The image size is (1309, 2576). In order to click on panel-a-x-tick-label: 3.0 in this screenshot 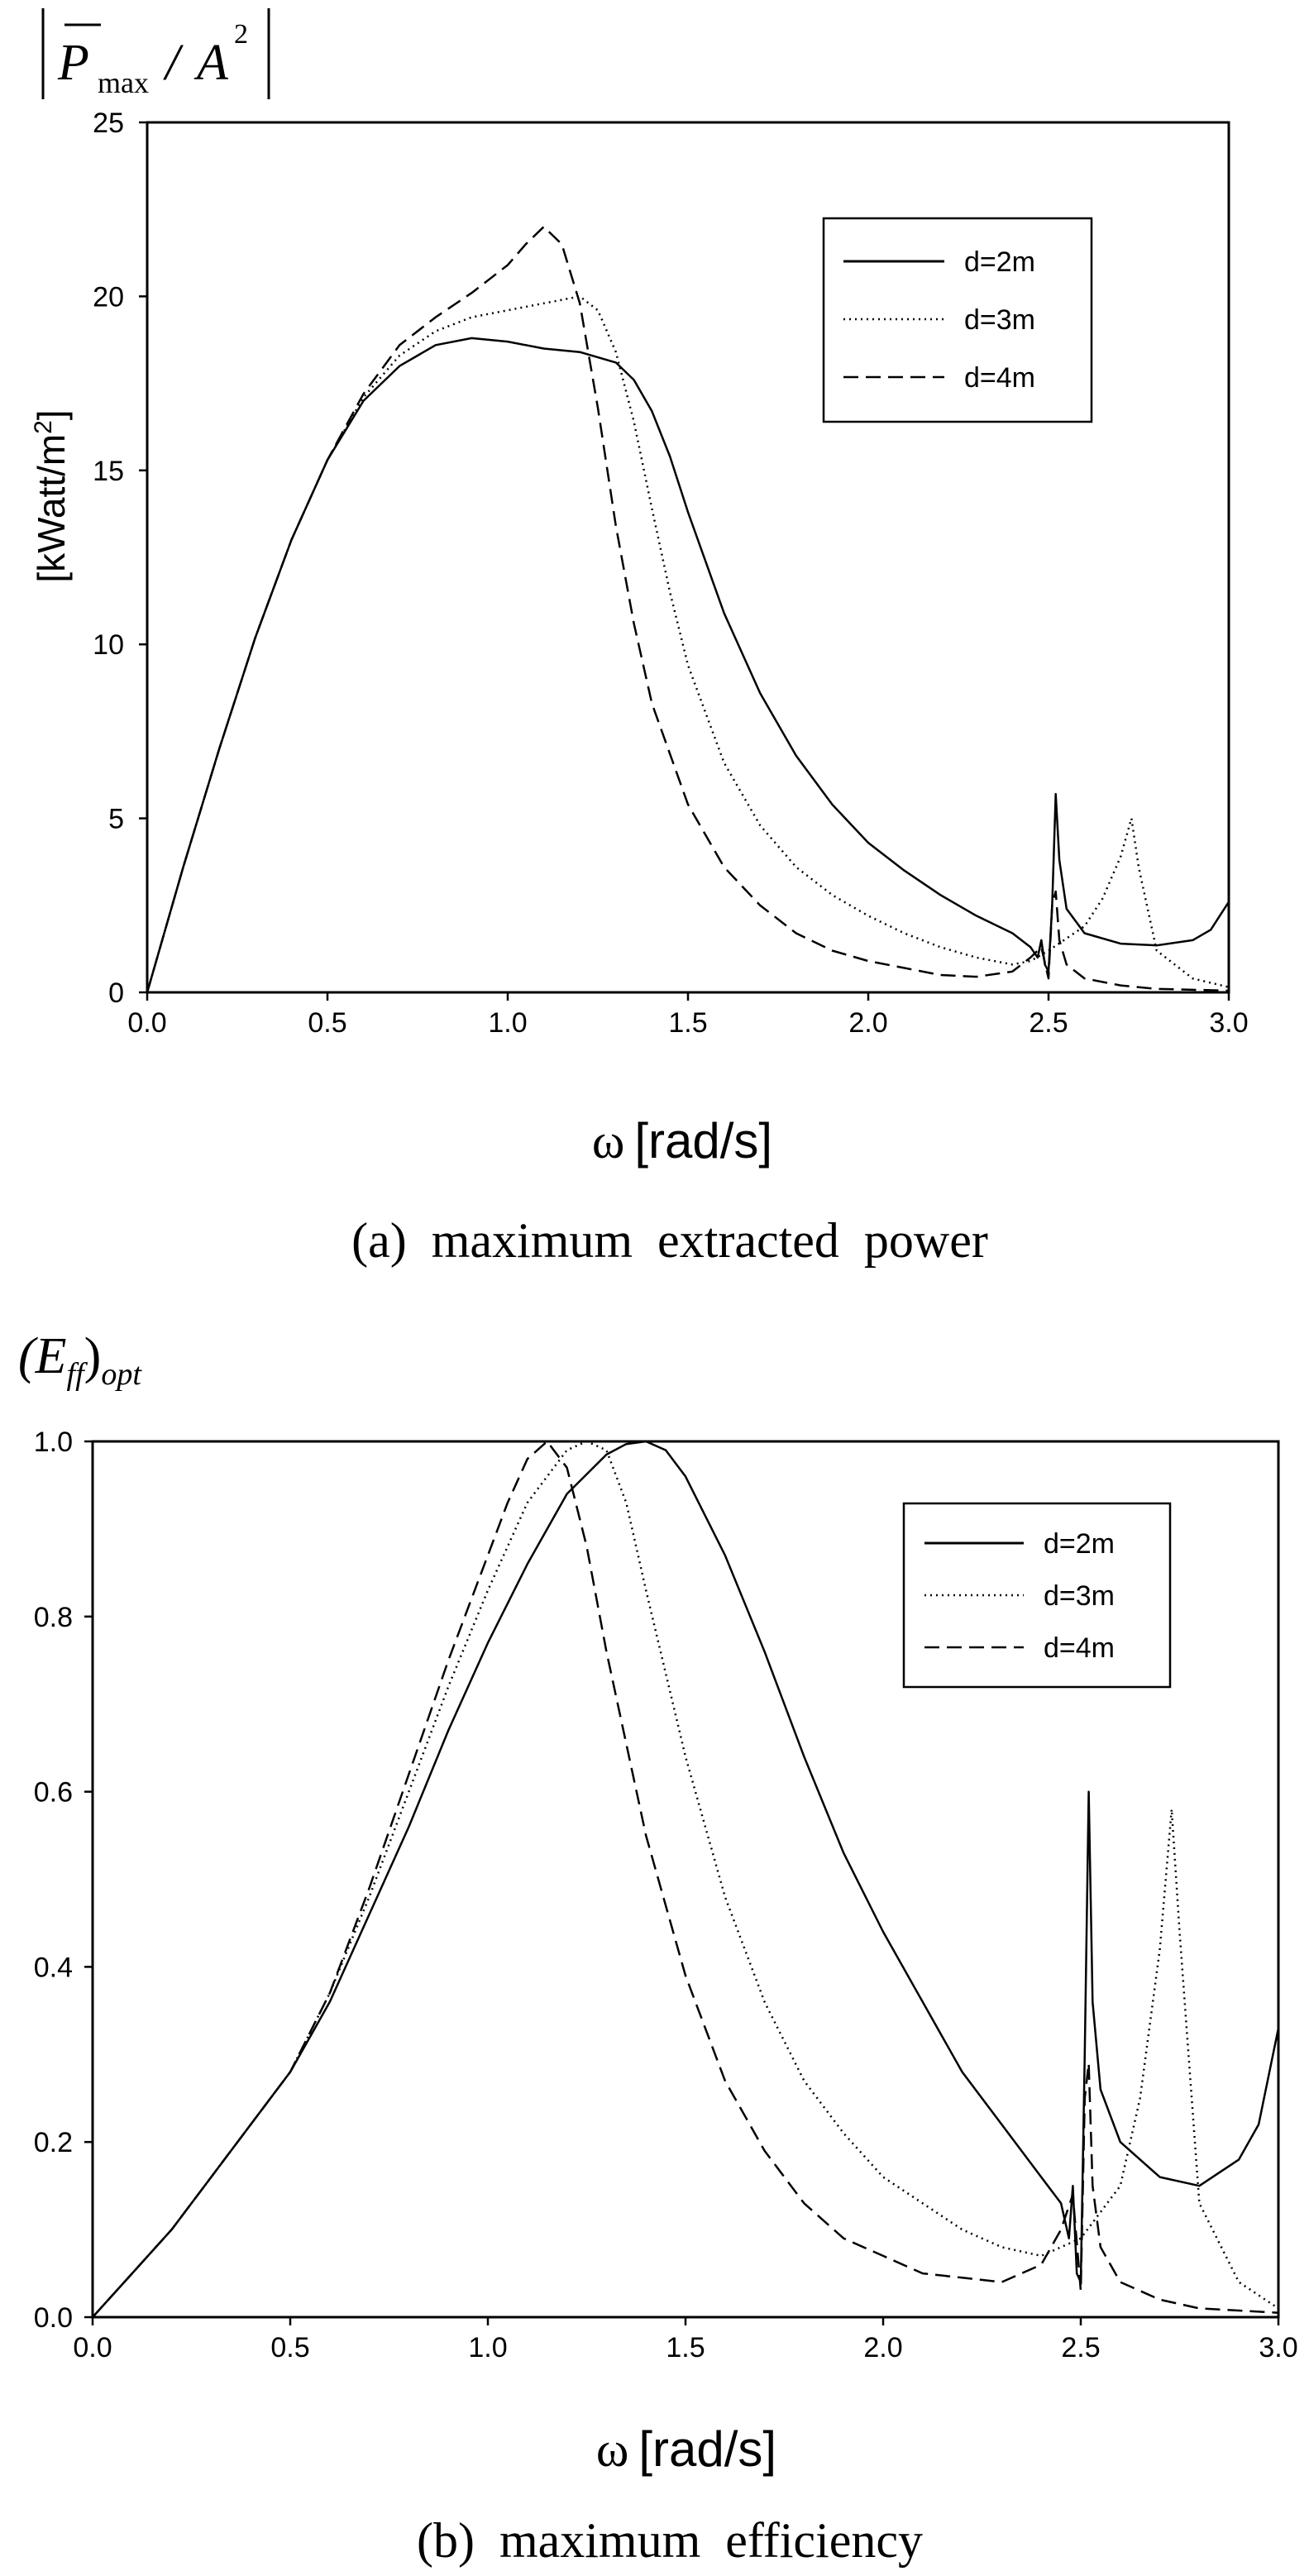, I will do `click(1228, 1023)`.